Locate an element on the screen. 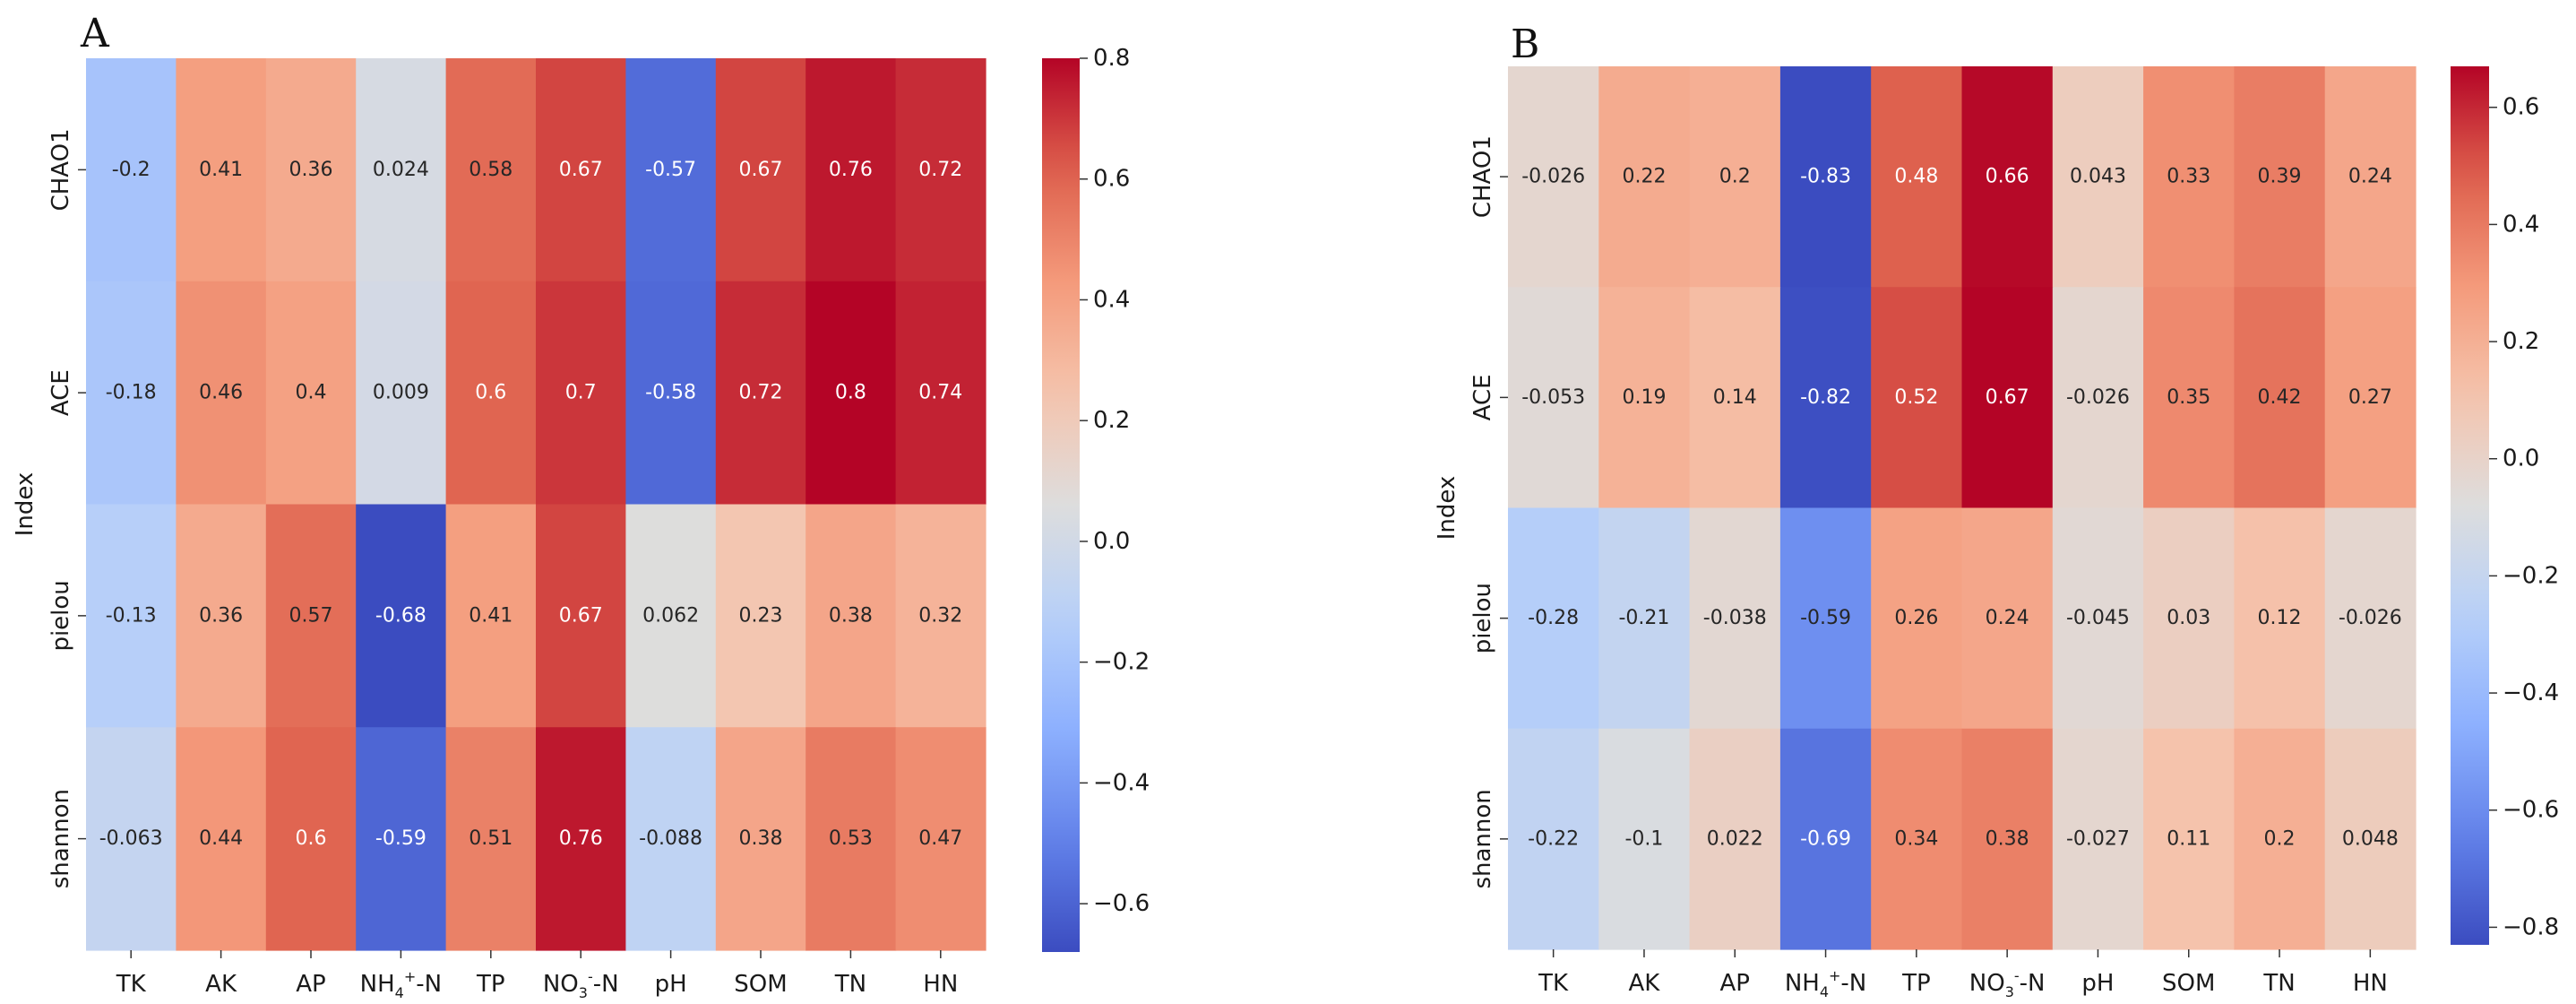 This screenshot has width=2576, height=1004. cell-value-label: -0.027 is located at coordinates (2098, 838).